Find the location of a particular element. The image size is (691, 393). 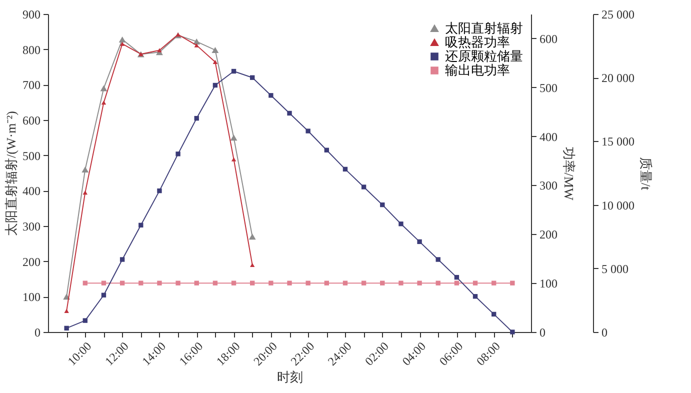

y-tick-label: 0 is located at coordinates (37, 333).